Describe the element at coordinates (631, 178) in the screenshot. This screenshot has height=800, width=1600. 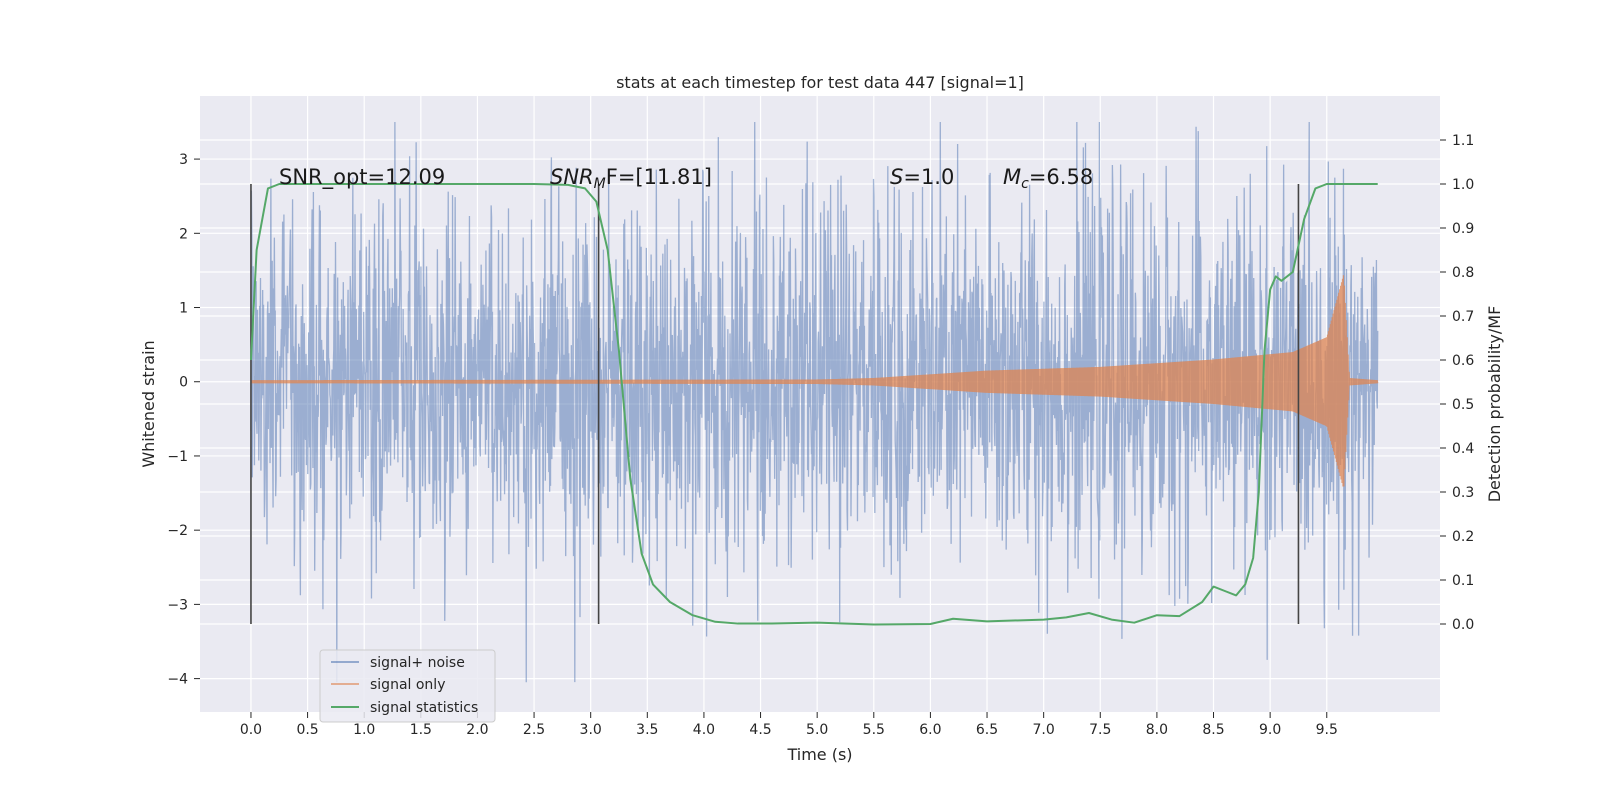
I see `annotation-snr-mf: SNRMF=[11.81]` at that location.